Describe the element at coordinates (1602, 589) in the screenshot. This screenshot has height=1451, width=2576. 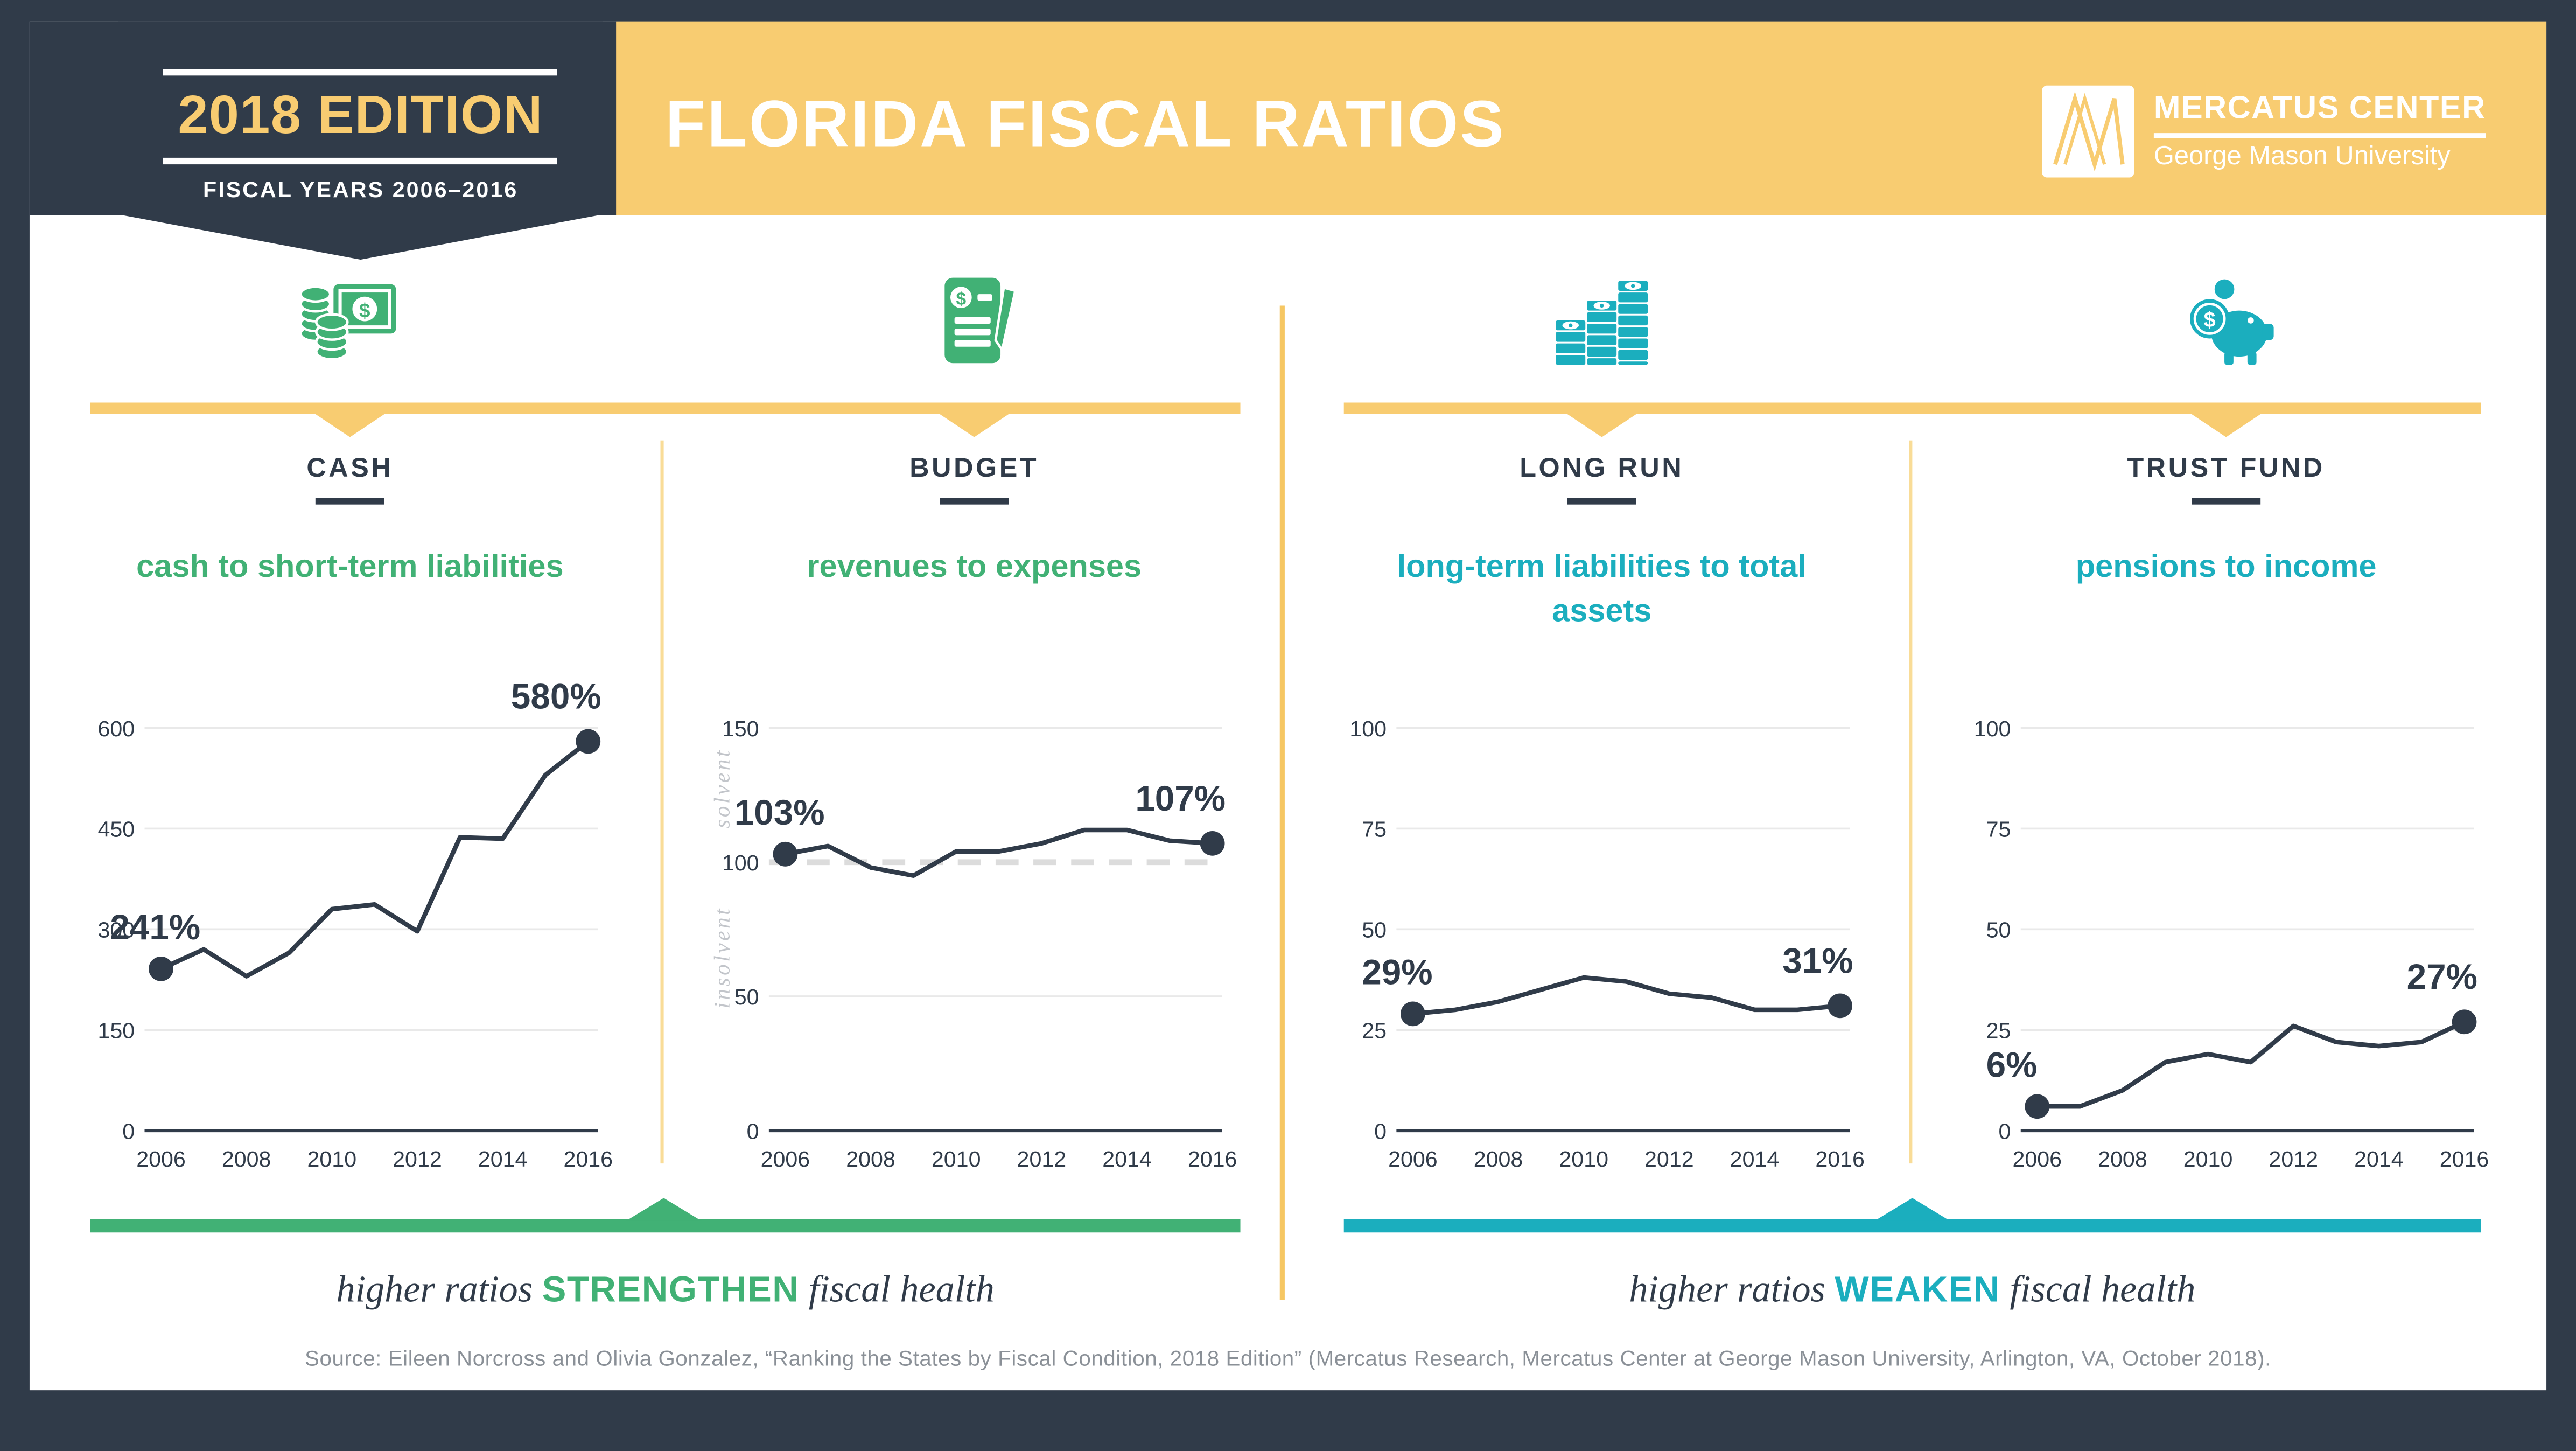
I see `section-subtitle-long-run: long-term liabilities to total assets` at that location.